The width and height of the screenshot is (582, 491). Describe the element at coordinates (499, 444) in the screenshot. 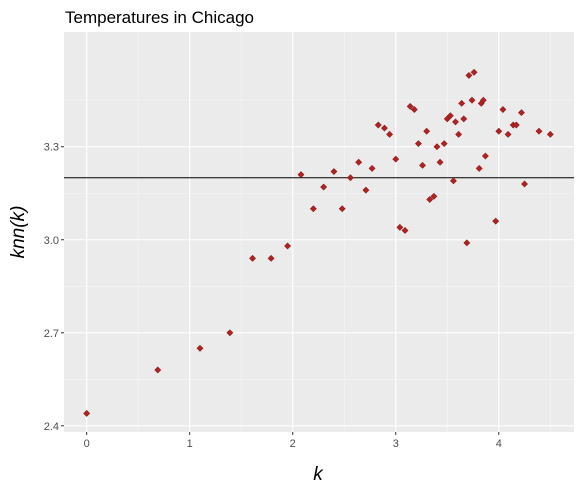

I see `x-tick-label: 4` at that location.